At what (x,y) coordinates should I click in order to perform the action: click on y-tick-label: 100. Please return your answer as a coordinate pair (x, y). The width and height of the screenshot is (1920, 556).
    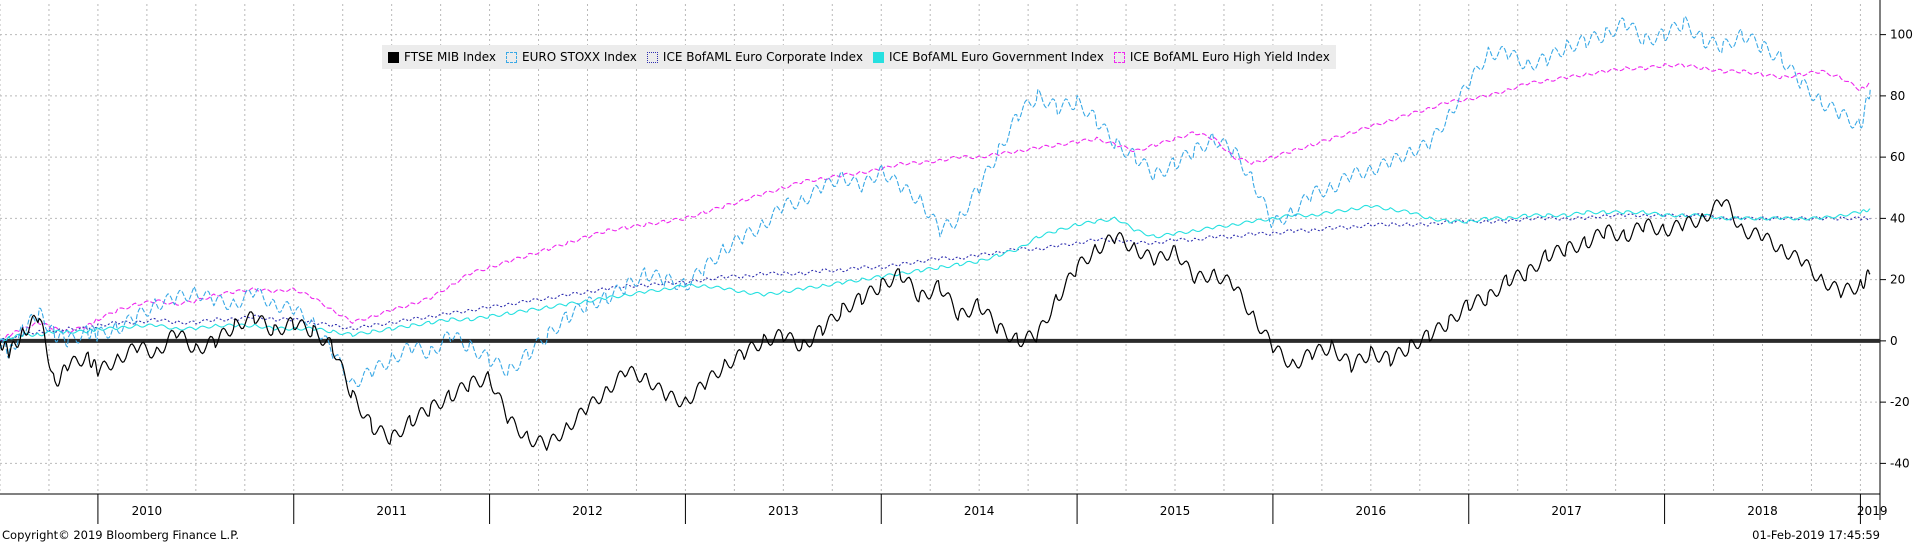
    Looking at the image, I should click on (1901, 35).